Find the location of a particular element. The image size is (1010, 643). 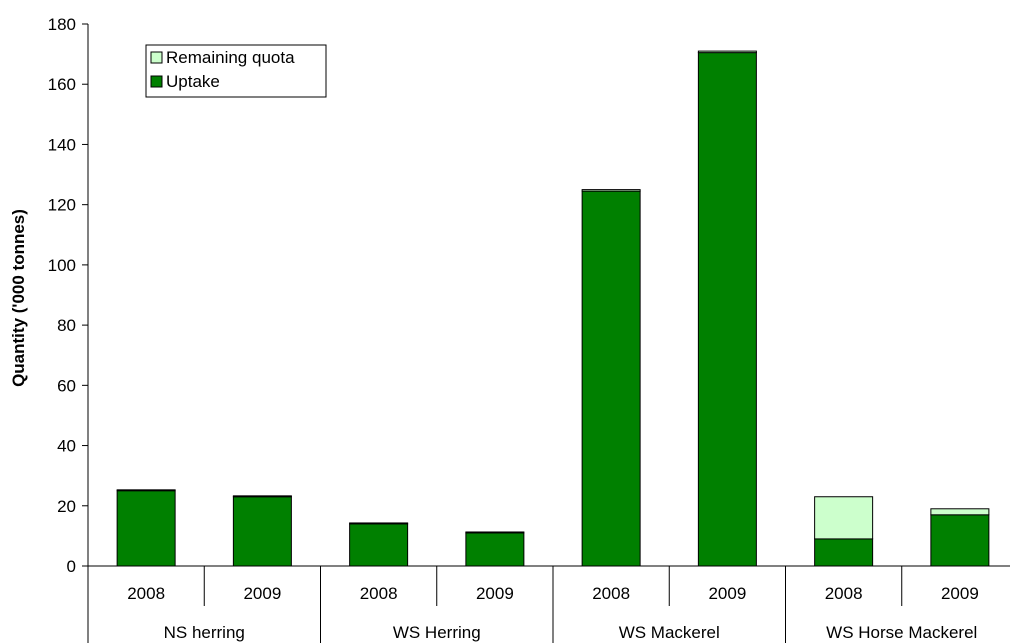

legend: Remaining quota Uptake is located at coordinates (236, 71).